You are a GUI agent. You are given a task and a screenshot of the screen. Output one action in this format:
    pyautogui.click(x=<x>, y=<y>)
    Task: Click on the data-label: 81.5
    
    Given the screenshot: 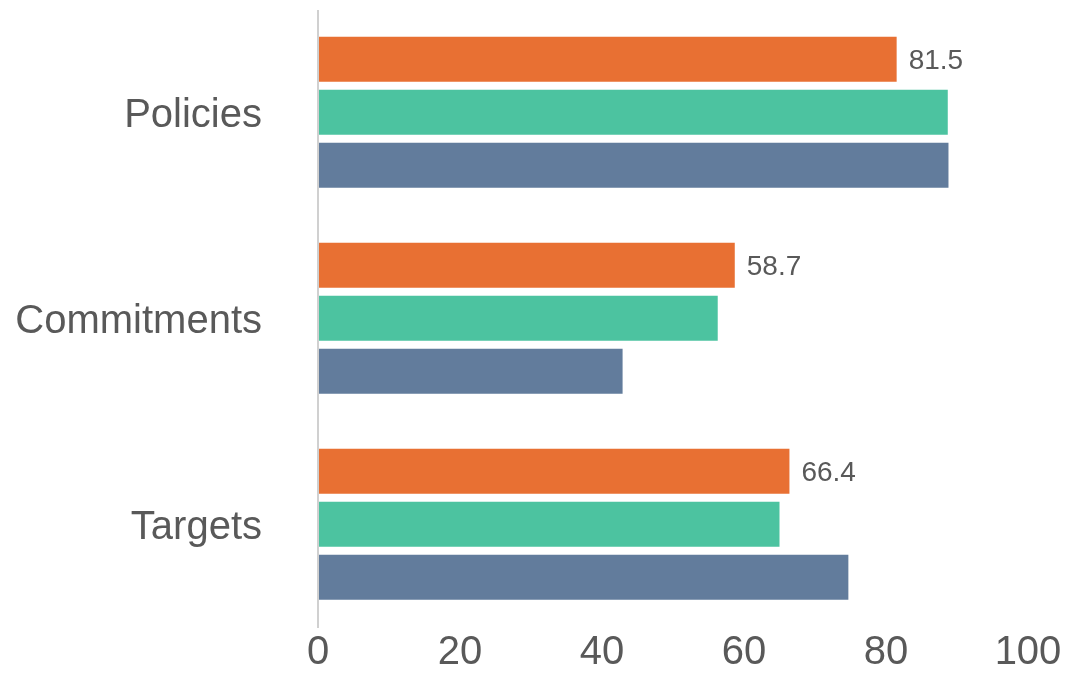 What is the action you would take?
    pyautogui.click(x=936, y=60)
    